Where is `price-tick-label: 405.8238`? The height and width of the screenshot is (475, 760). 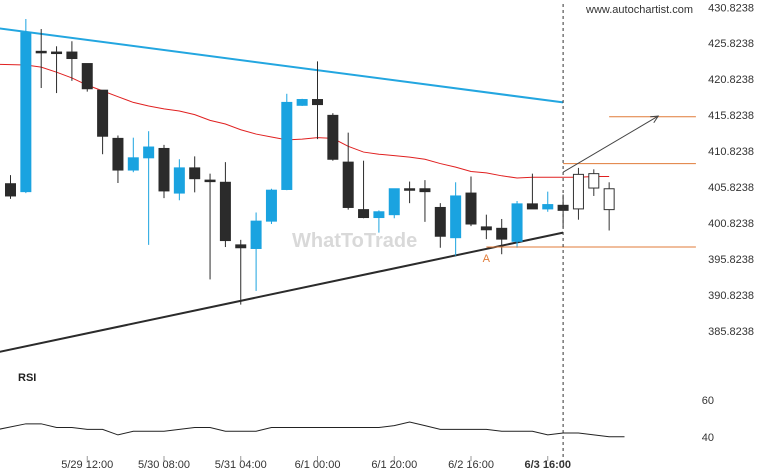 price-tick-label: 405.8238 is located at coordinates (731, 188).